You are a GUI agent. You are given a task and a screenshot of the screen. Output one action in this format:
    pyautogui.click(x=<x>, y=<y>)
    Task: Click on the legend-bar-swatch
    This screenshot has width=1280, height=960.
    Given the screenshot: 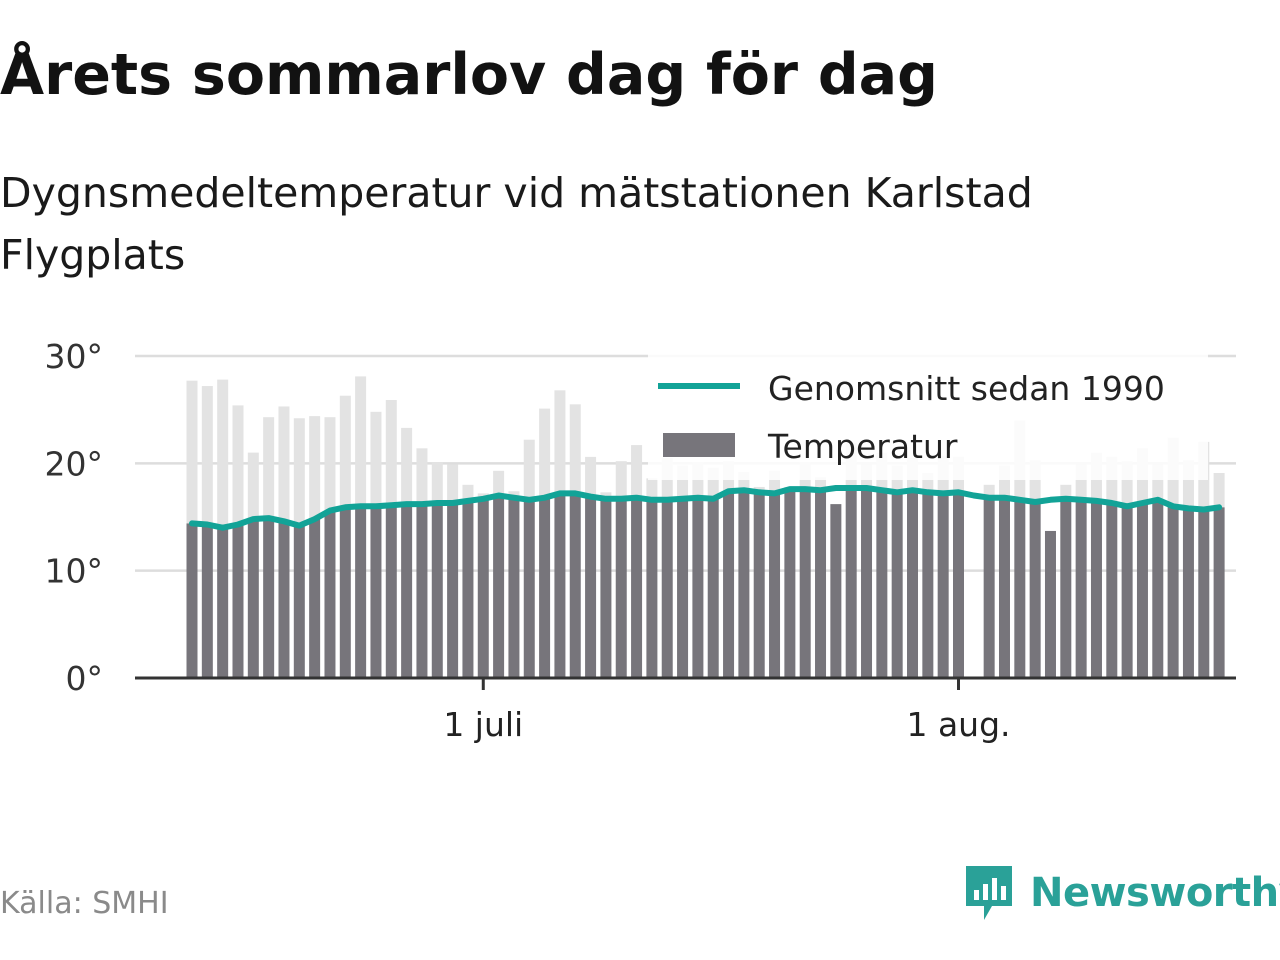 What is the action you would take?
    pyautogui.click(x=699, y=445)
    